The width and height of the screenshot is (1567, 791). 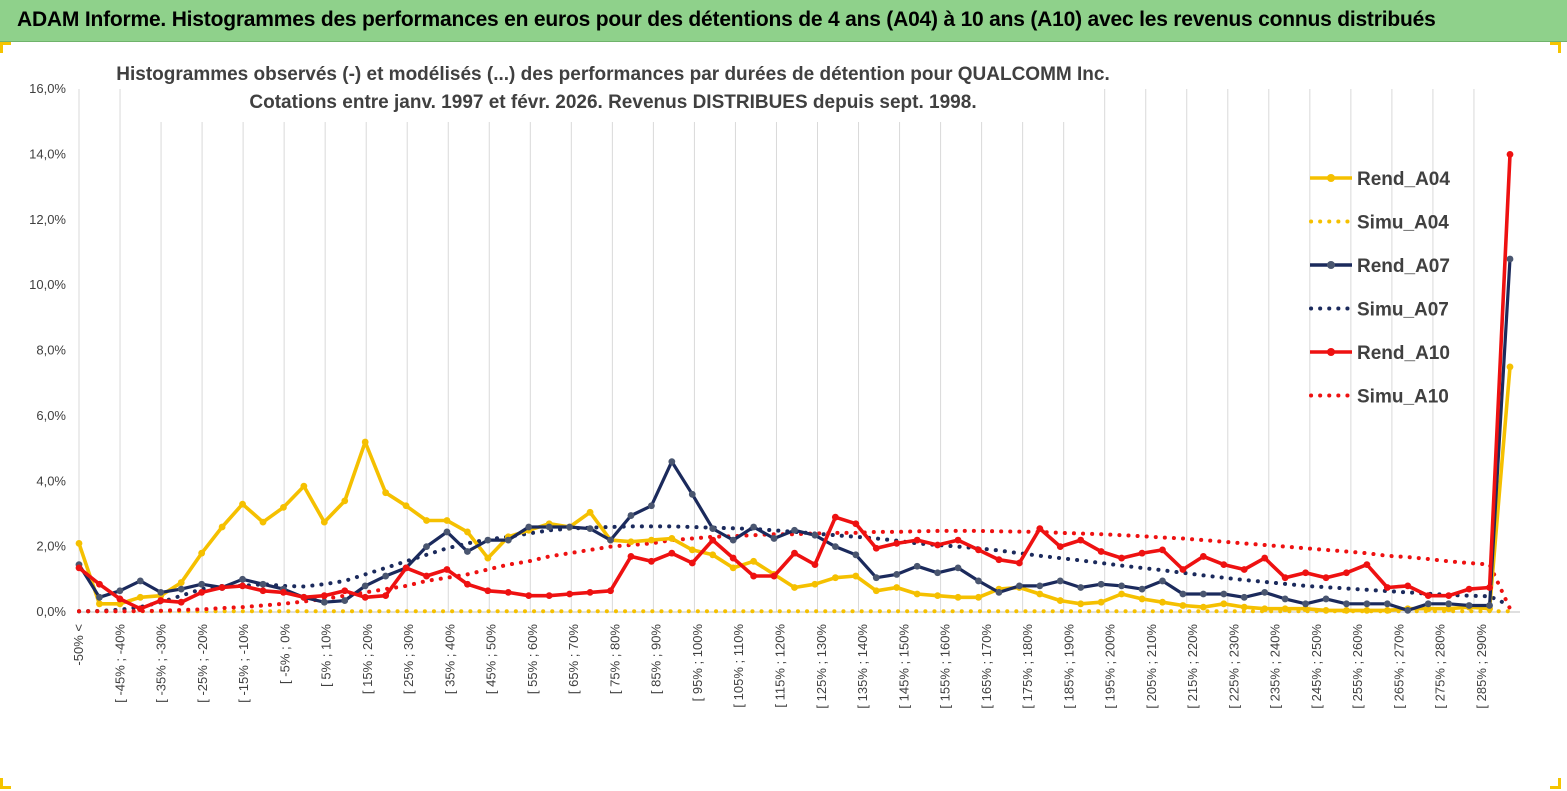 What do you see at coordinates (862, 666) in the screenshot?
I see `x-tick-label: [ 135% ; 140%` at bounding box center [862, 666].